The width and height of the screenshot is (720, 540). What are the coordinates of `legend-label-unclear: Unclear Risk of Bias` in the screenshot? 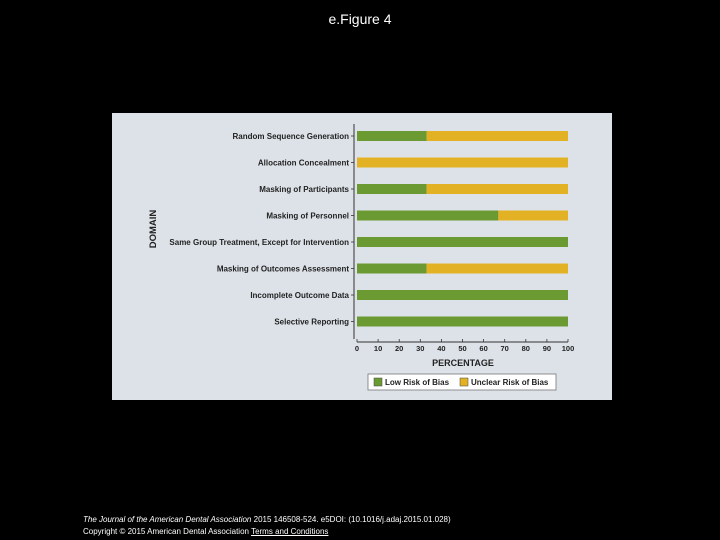 It's located at (510, 382).